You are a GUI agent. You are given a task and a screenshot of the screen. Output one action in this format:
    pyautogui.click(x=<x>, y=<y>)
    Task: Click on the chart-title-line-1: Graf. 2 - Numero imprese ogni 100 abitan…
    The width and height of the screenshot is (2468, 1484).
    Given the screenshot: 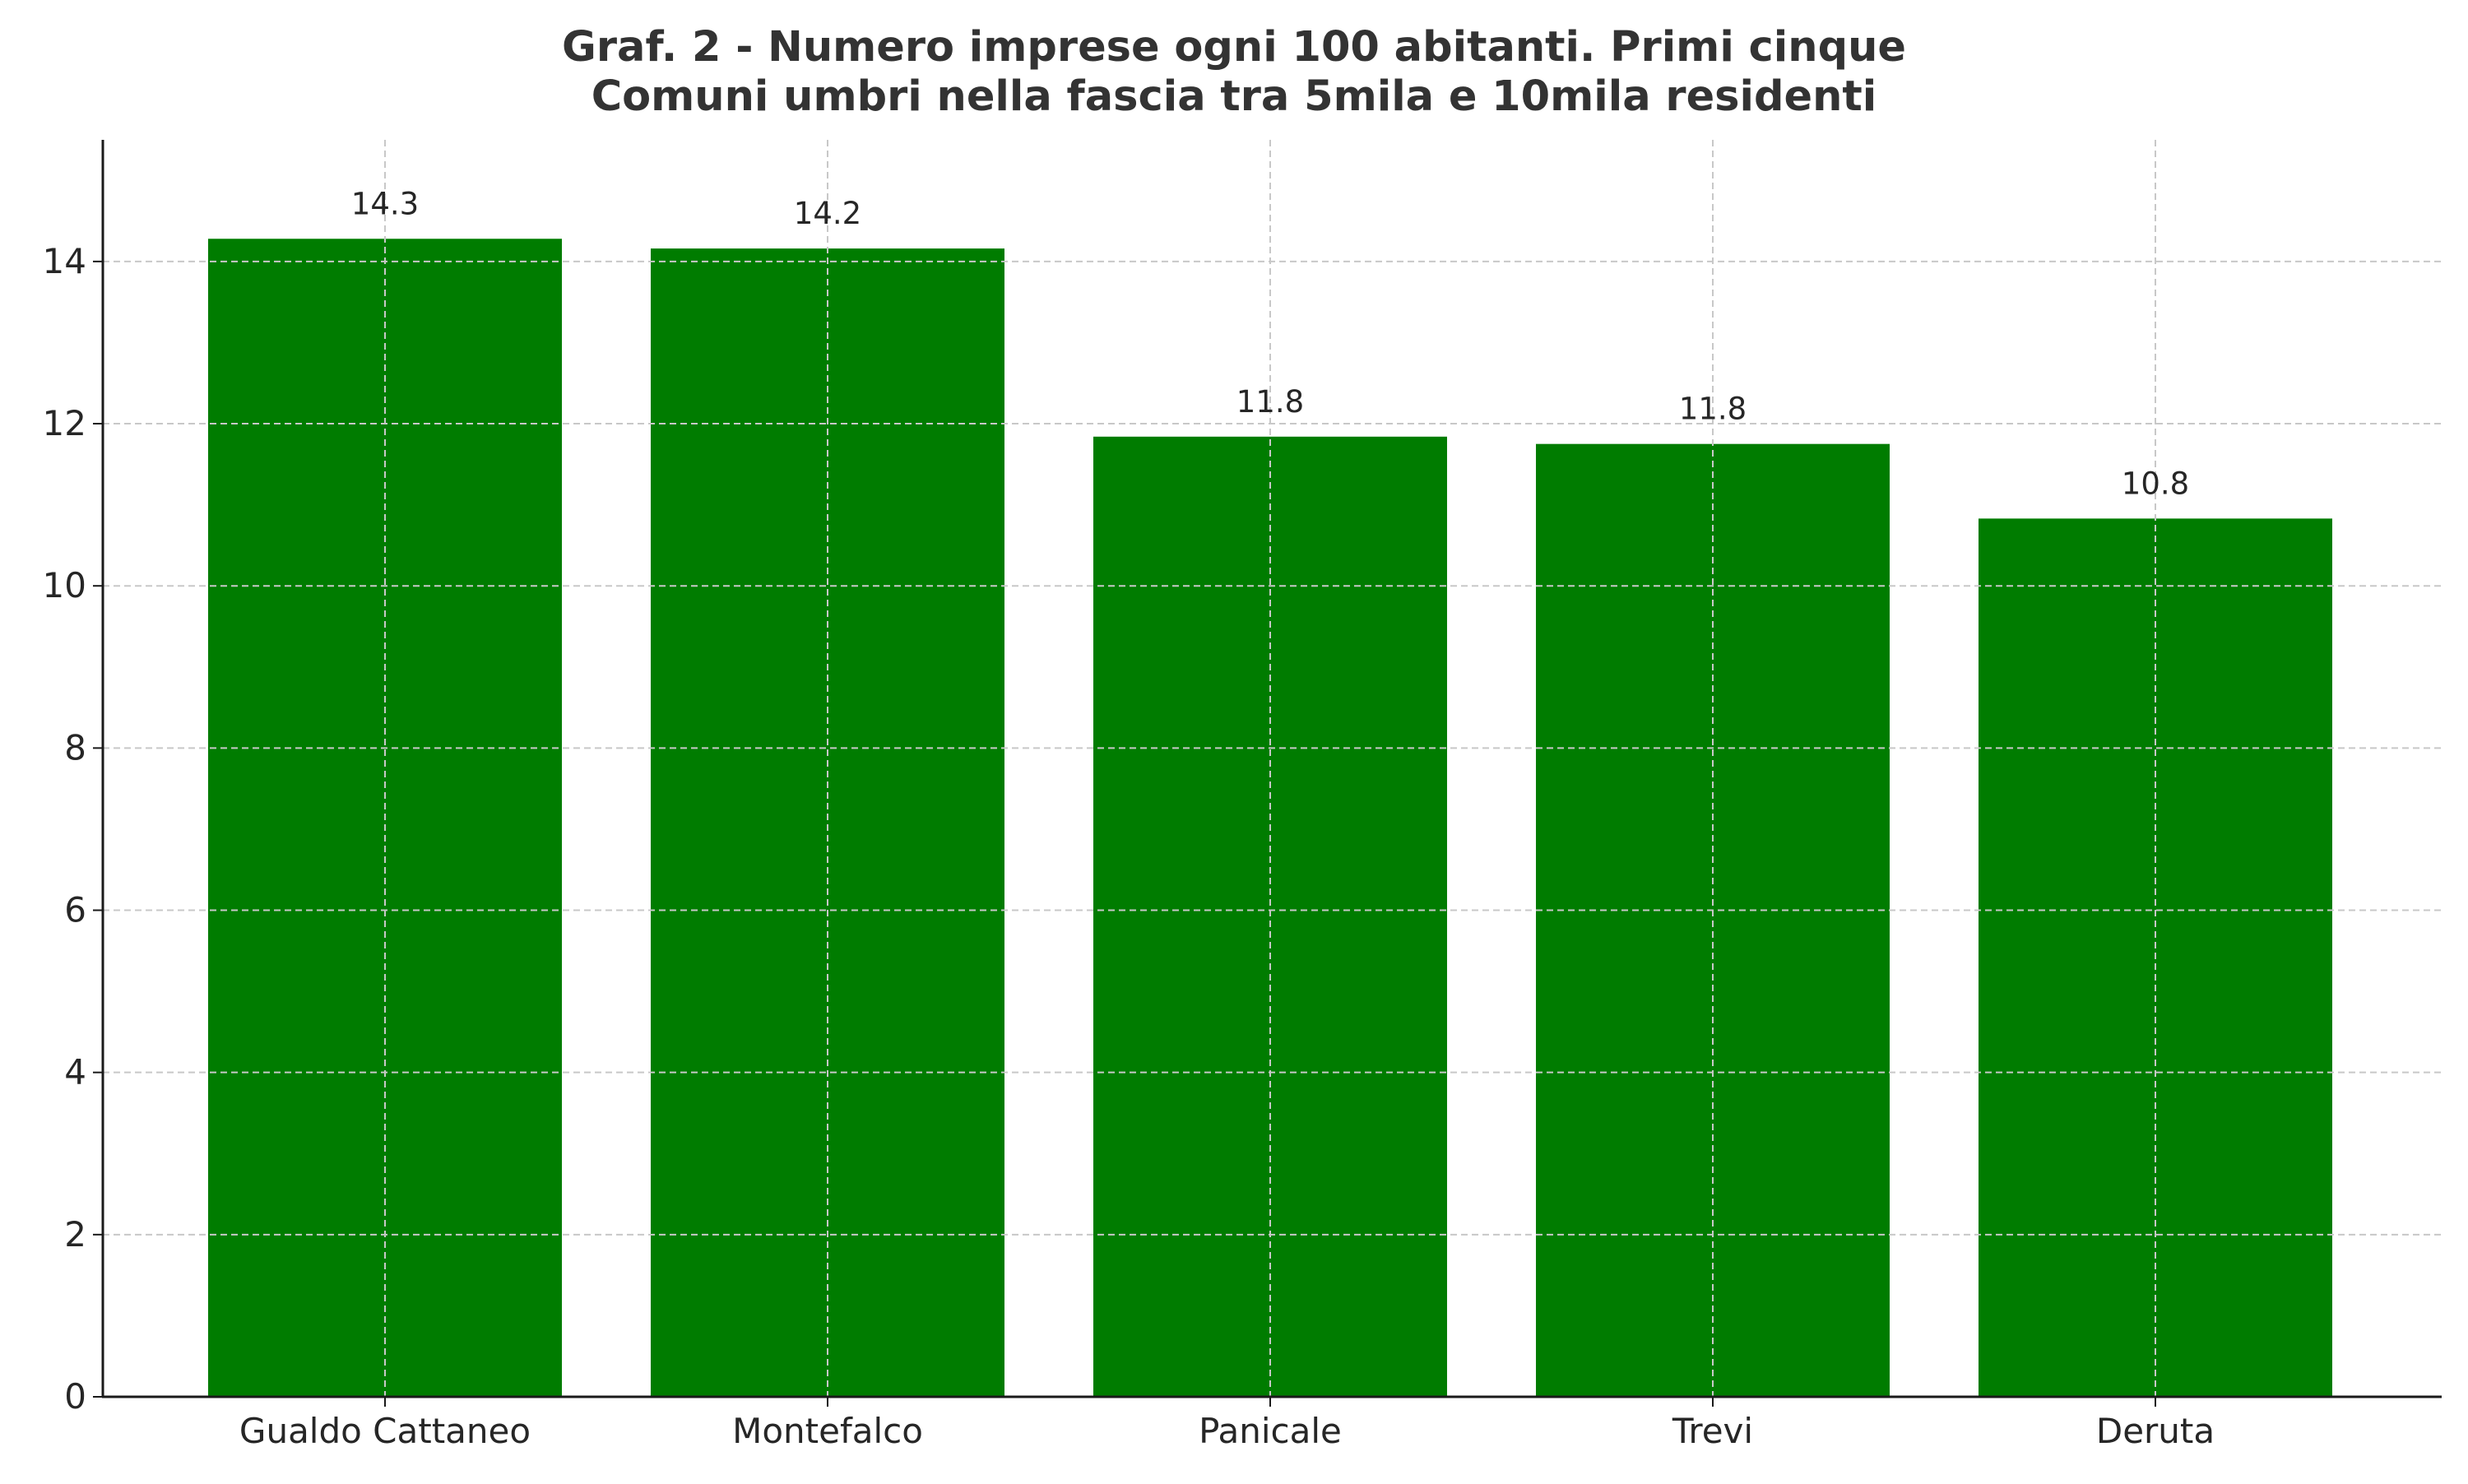 What is the action you would take?
    pyautogui.click(x=1234, y=47)
    